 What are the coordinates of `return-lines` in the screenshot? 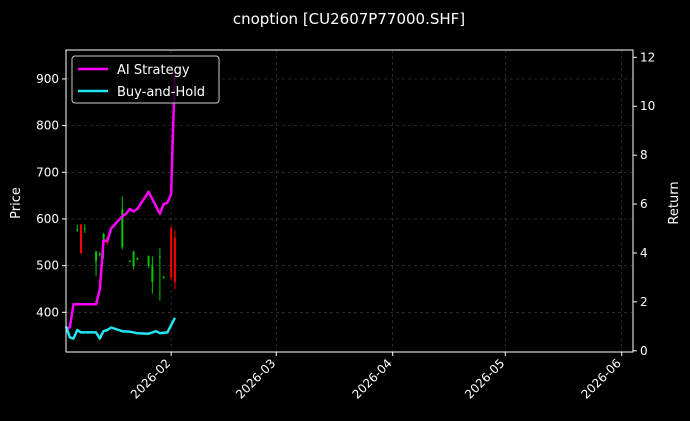 It's located at (120, 204).